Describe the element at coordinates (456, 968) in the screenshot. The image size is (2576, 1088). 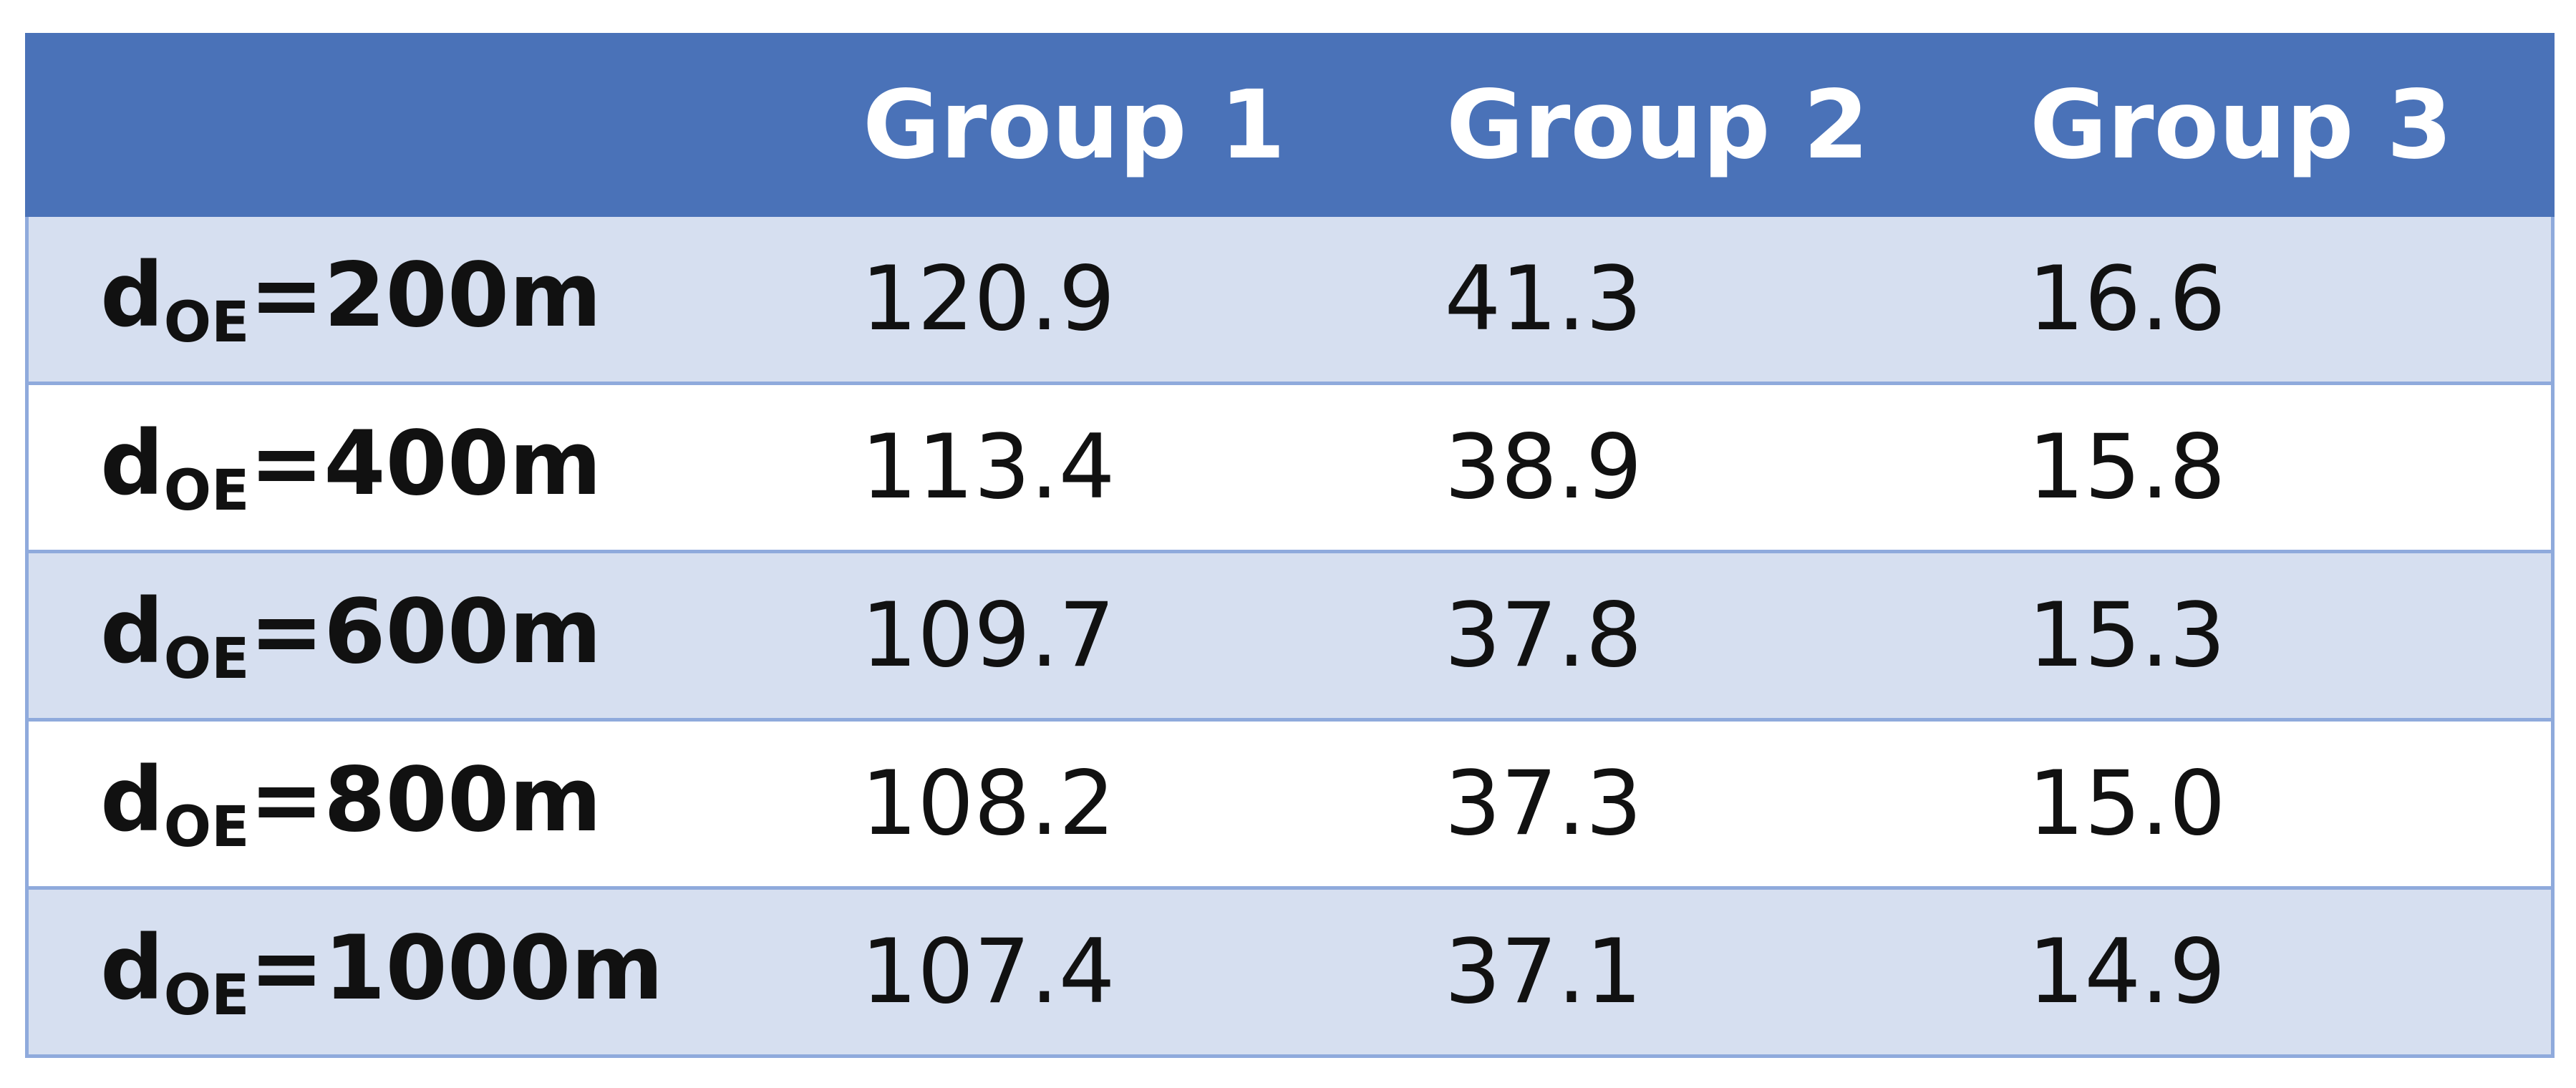
I see `label-rest: =1000m` at that location.